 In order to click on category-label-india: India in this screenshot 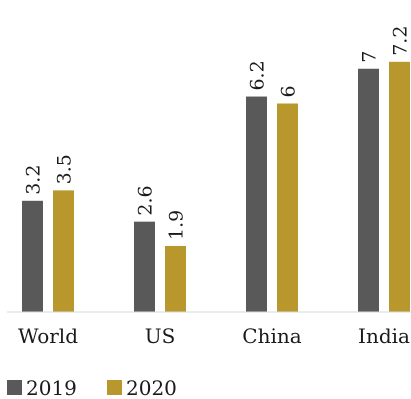, I will do `click(384, 336)`.